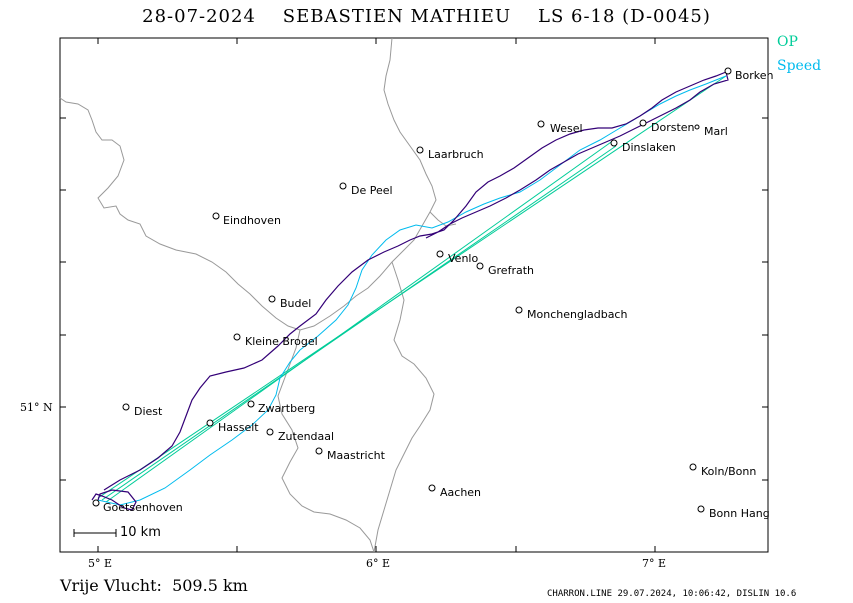 Image resolution: width=853 pixels, height=603 pixels. I want to click on place-label: Eindhoven, so click(252, 220).